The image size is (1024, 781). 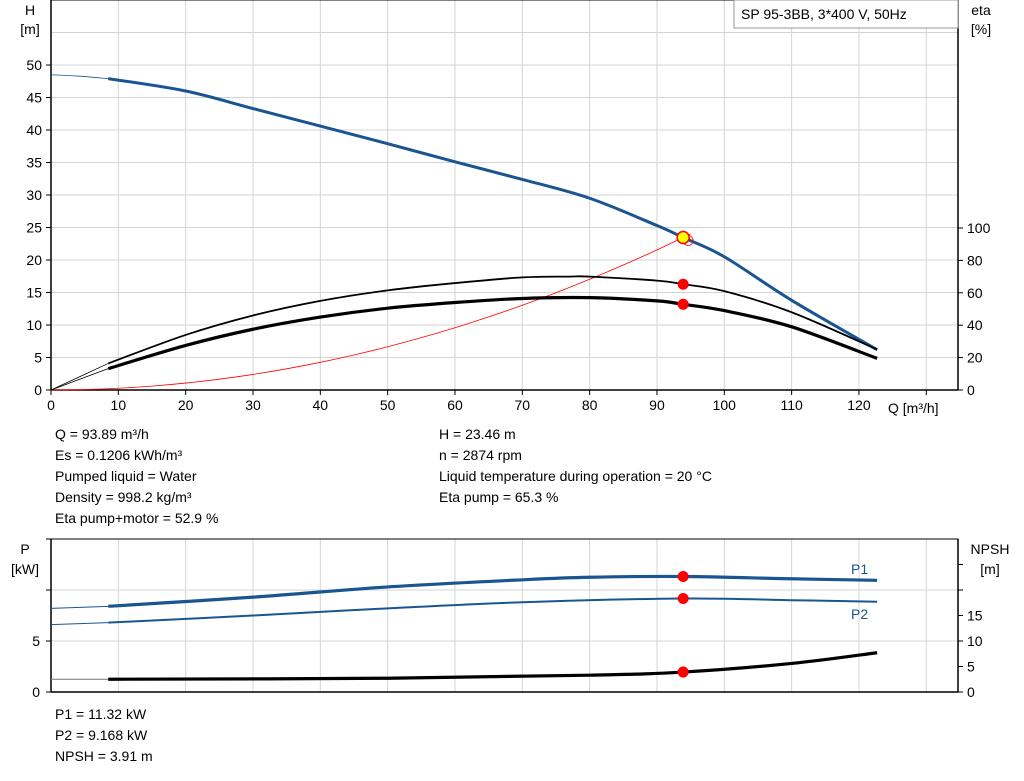 I want to click on info-eta-pump-motor: Eta pump+motor = 52.9 %, so click(x=137, y=518).